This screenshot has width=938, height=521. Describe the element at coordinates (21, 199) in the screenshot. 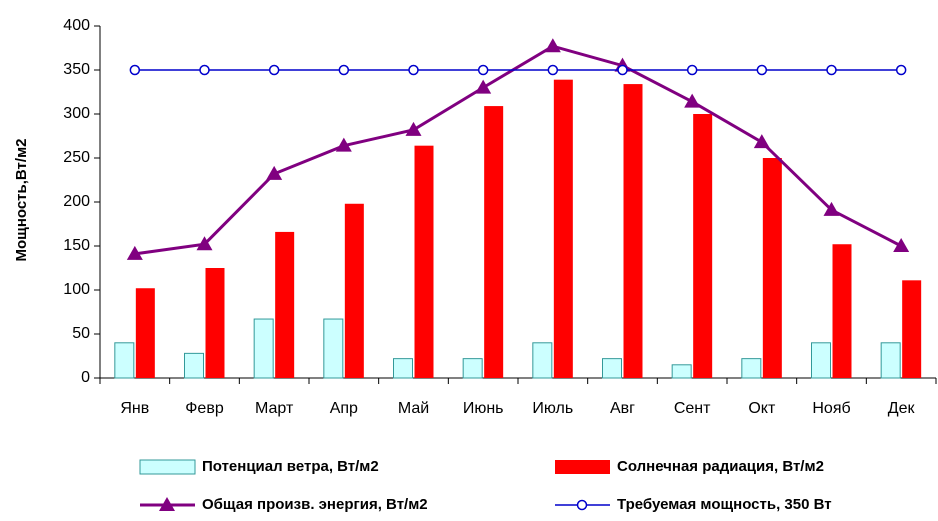

I see `y-axis-title: Мощность,Вт/м2` at that location.